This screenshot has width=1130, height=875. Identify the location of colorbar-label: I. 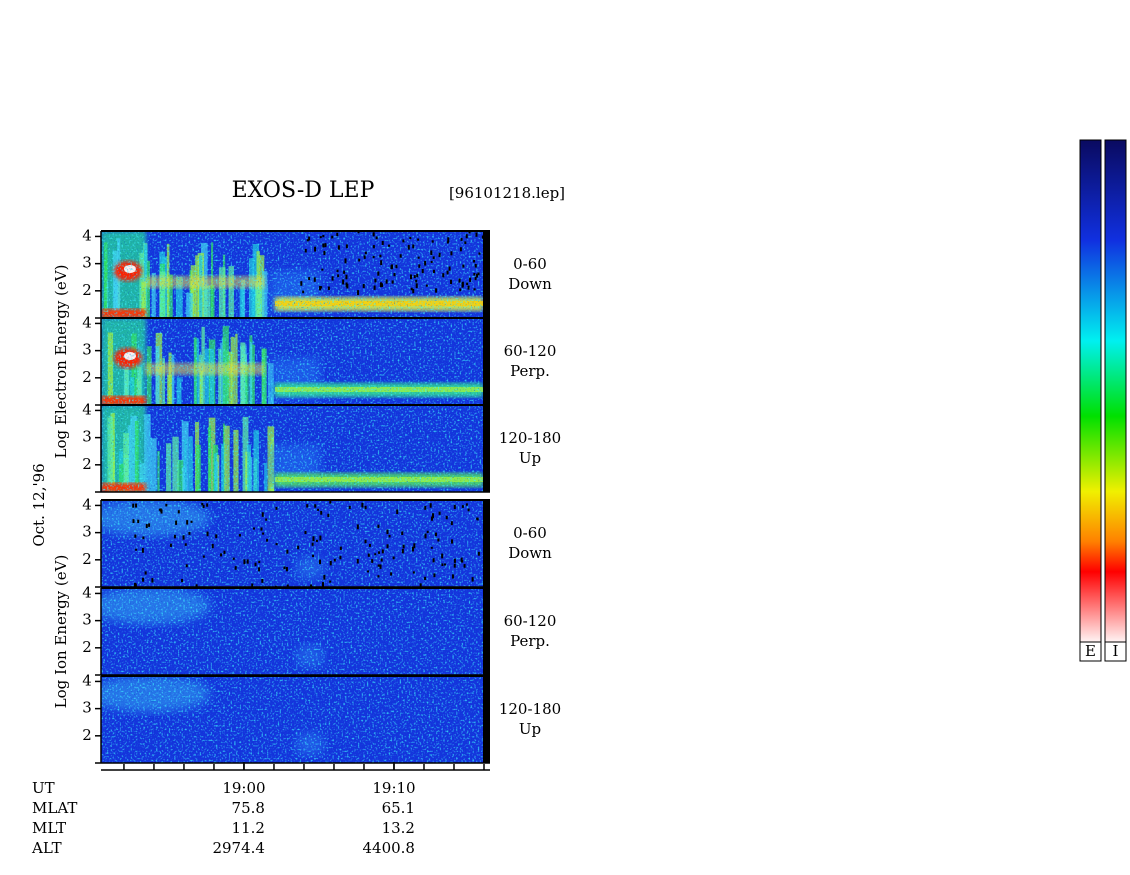
(1116, 651).